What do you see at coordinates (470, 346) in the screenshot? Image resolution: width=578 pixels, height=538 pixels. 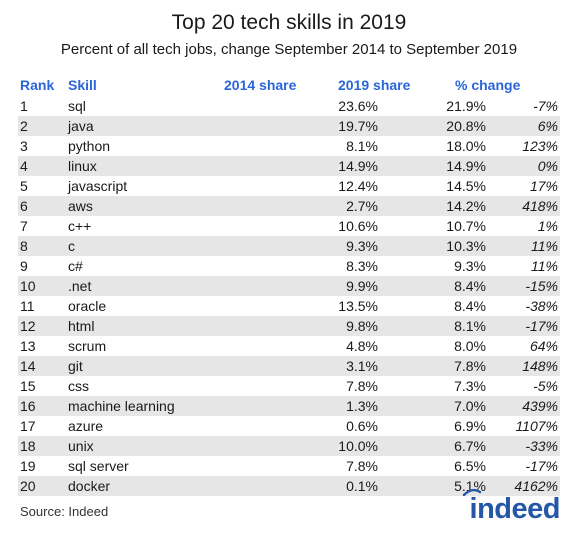 I see `share-2019-cell: 8.0%` at bounding box center [470, 346].